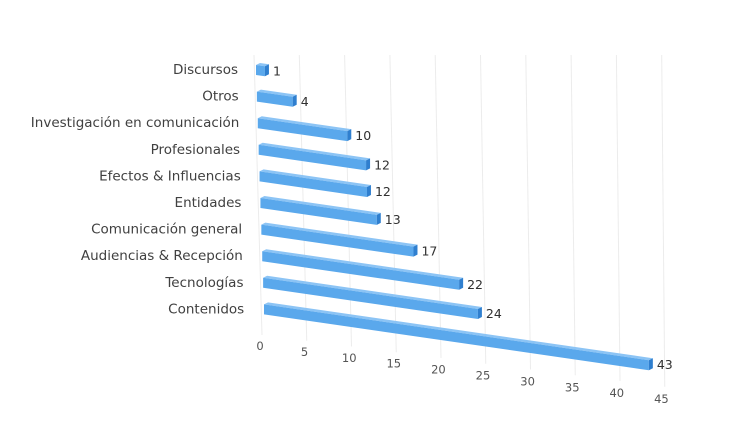  I want to click on x-tick-label: 20, so click(438, 370).